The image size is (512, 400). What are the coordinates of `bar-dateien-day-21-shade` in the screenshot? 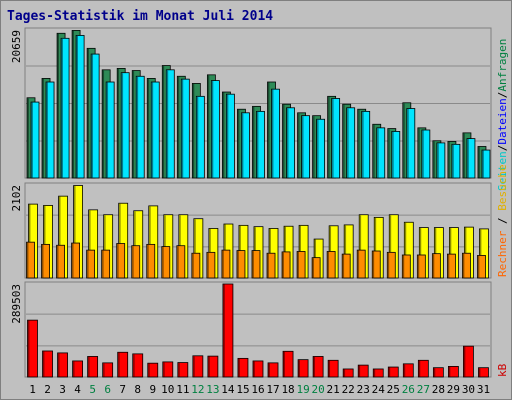 It's located at (333, 138).